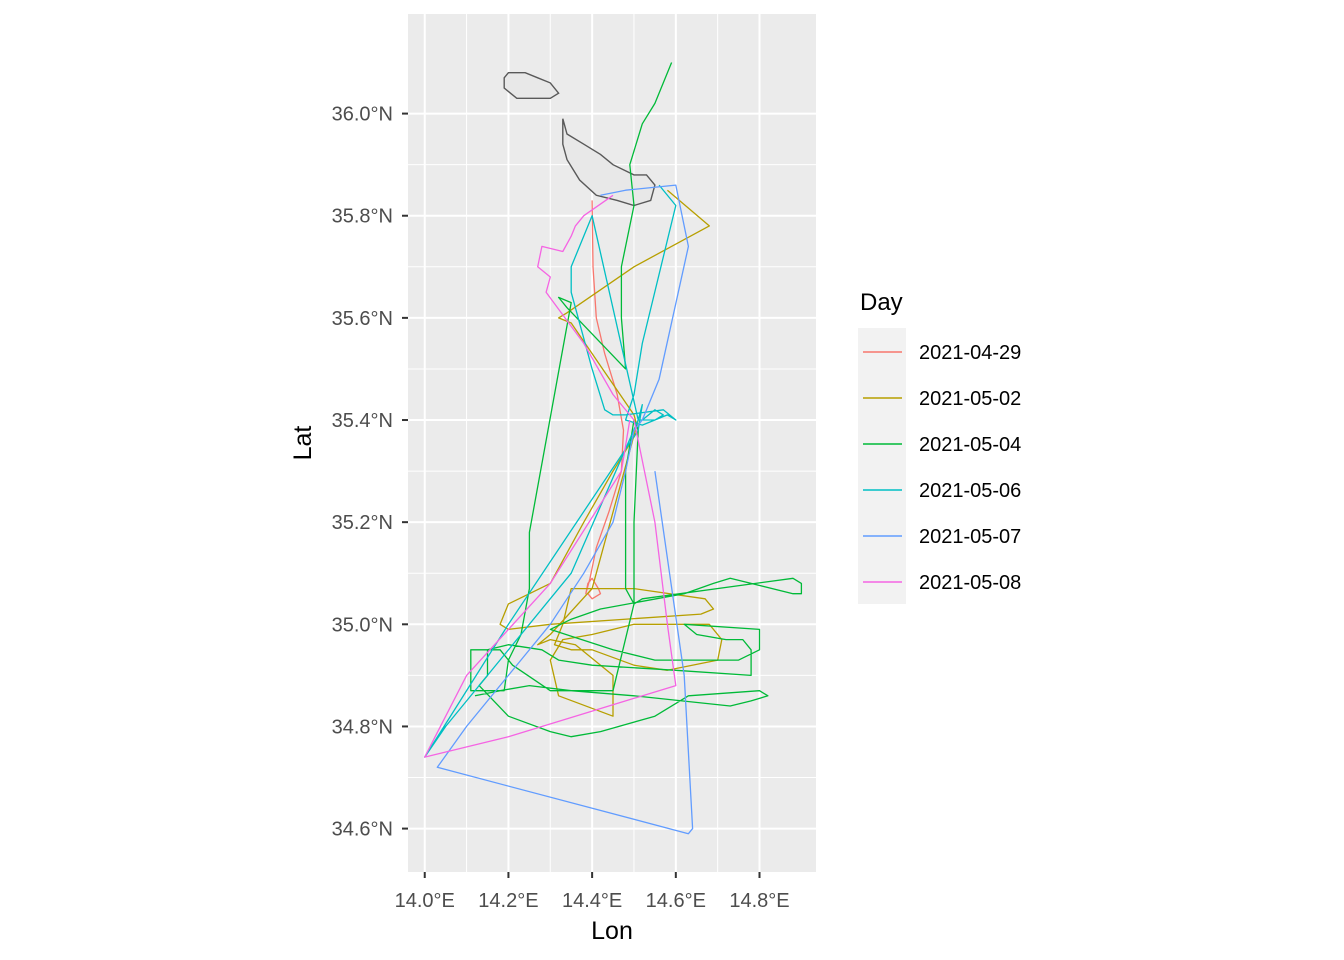 The image size is (1344, 960). What do you see at coordinates (676, 901) in the screenshot?
I see `x-tick-label: 14.6°E` at bounding box center [676, 901].